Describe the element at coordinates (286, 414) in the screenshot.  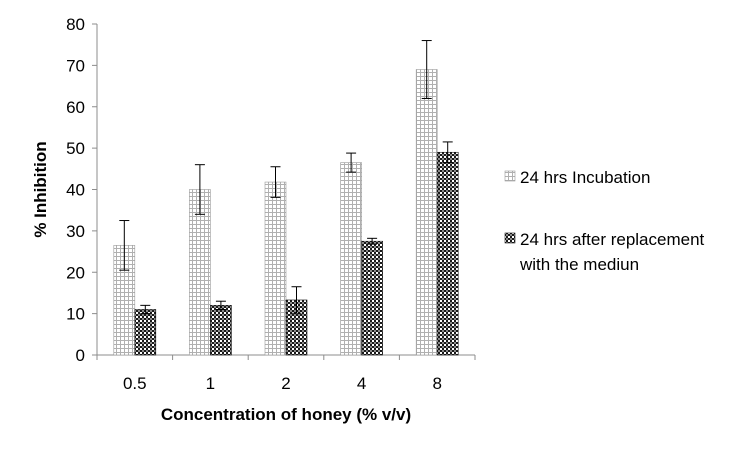
I see `x-axis-title: Concentration of honey (% v/v)` at that location.